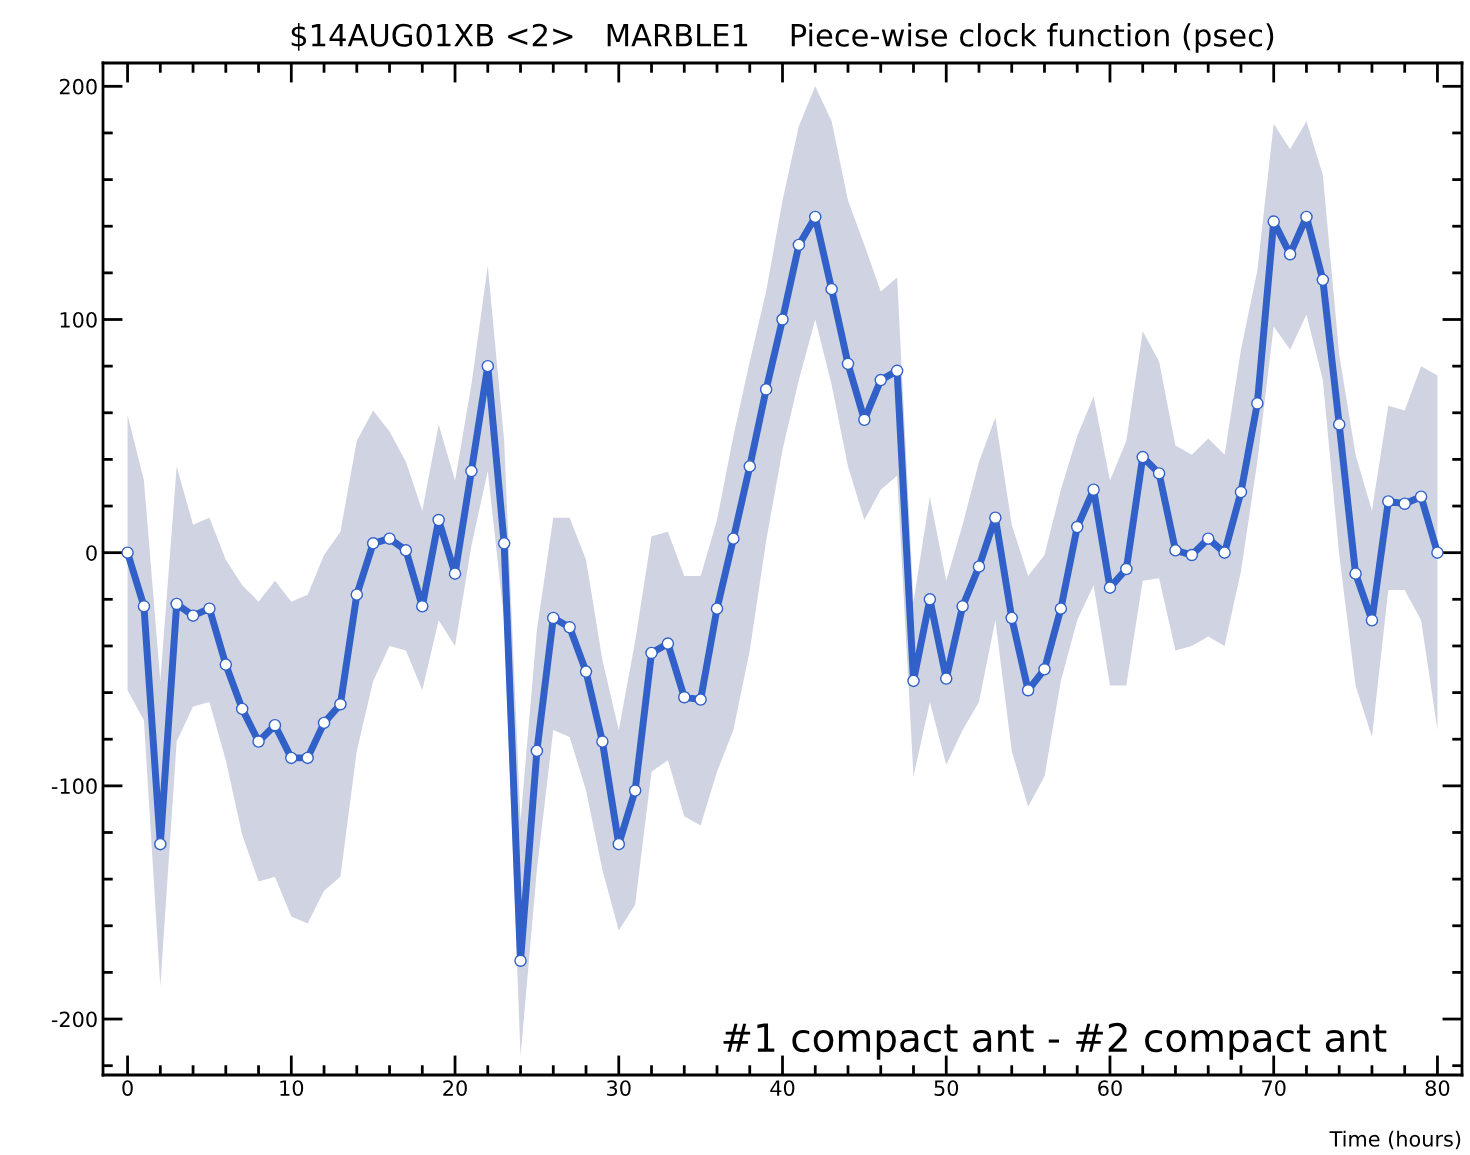 This screenshot has height=1155, width=1470. What do you see at coordinates (1110, 1088) in the screenshot?
I see `x-tick-label: 60` at bounding box center [1110, 1088].